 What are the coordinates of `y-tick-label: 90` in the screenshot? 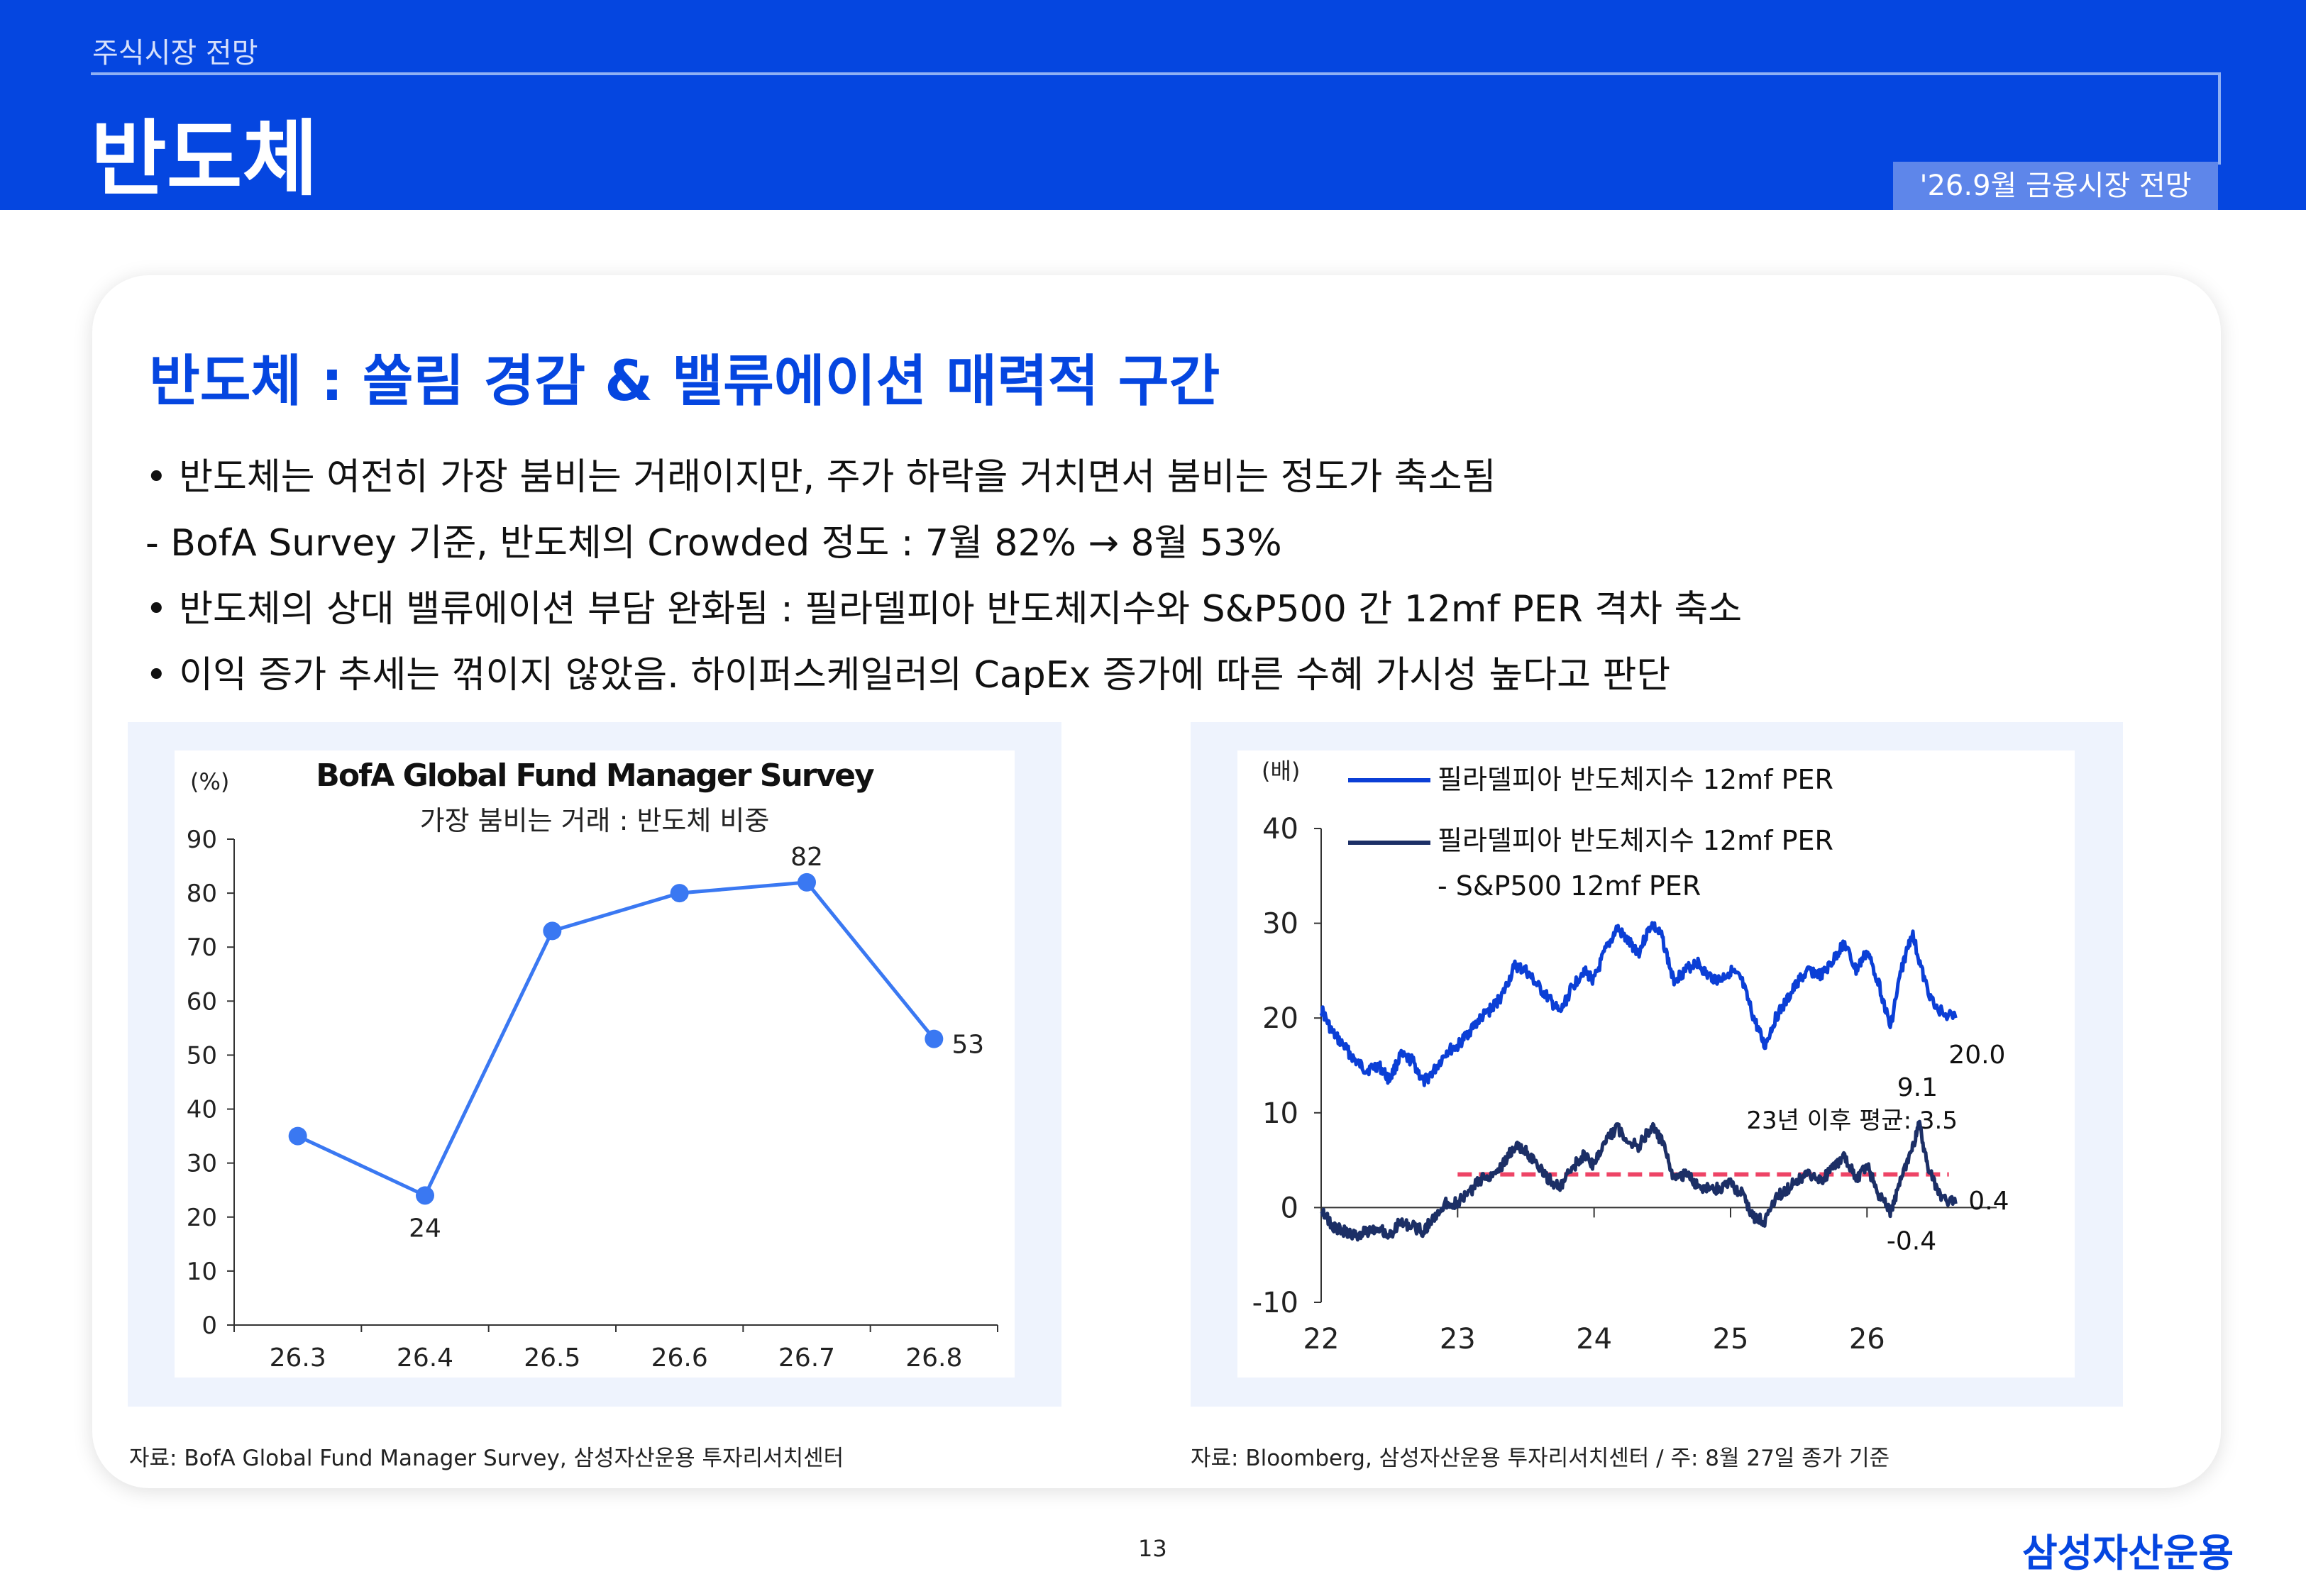 It's located at (202, 840).